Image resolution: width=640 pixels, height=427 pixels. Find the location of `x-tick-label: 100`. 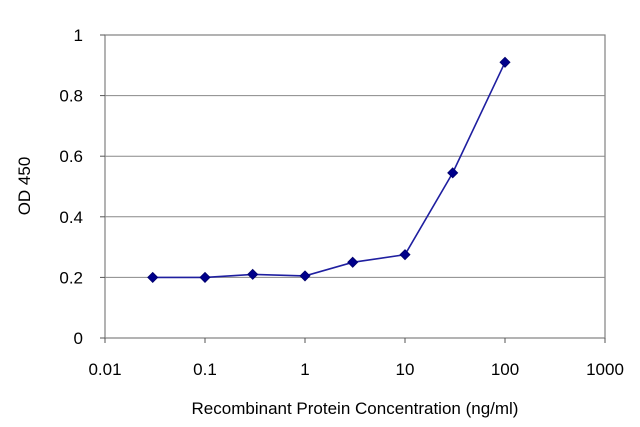

x-tick-label: 100 is located at coordinates (505, 369).